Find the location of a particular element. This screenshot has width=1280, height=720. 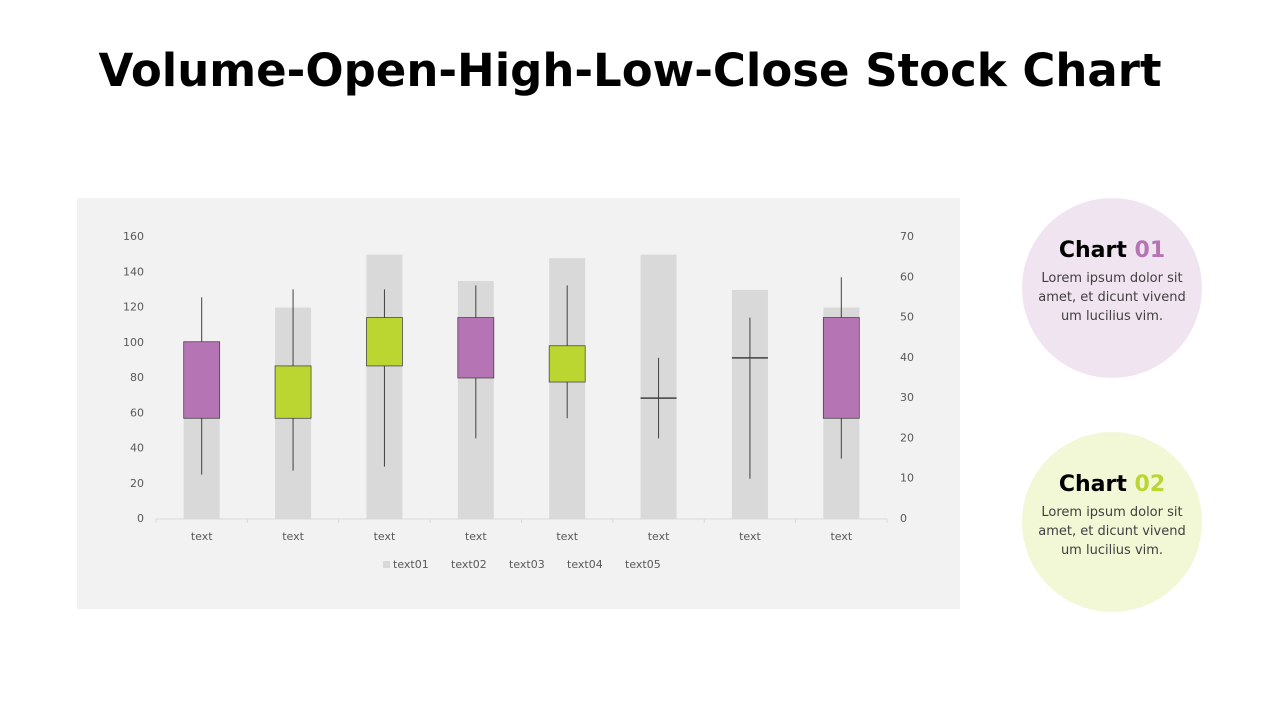

y2-tick-label: 30 is located at coordinates (907, 397).